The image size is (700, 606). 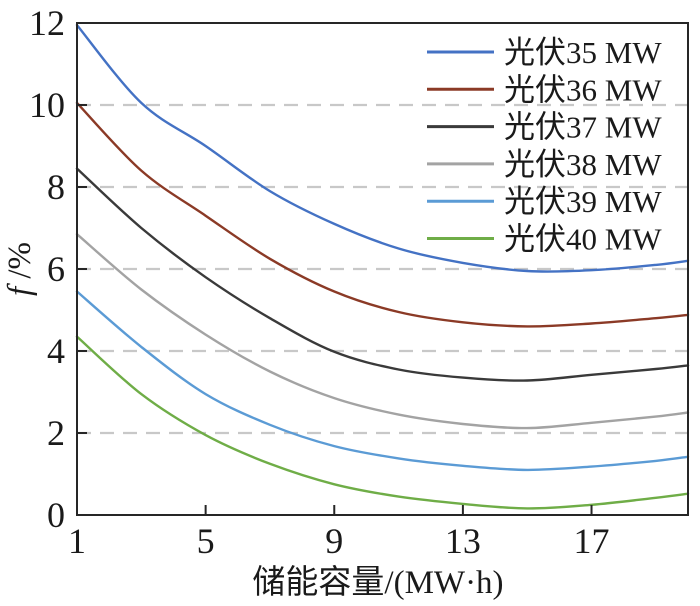 I want to click on legend-item-1: 光伏36 MW, so click(x=544, y=89).